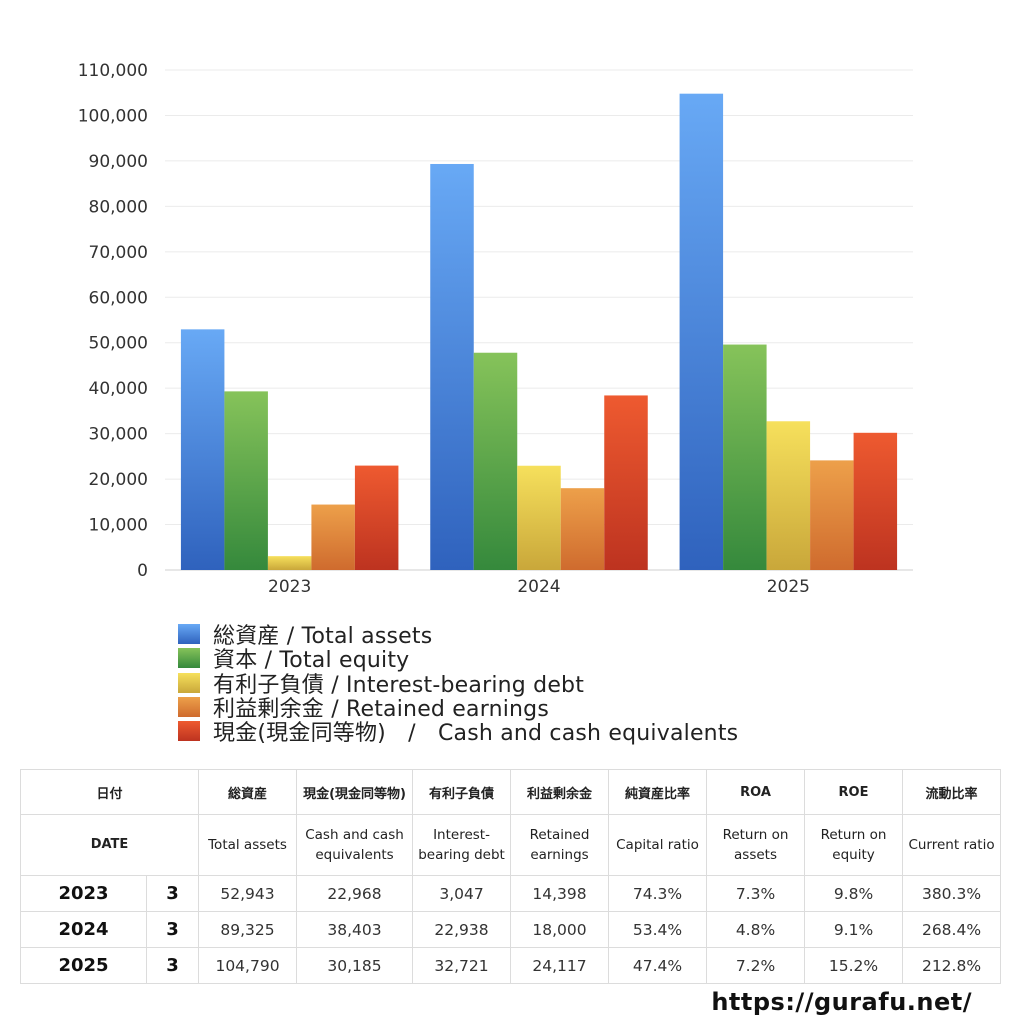  I want to click on x-axis-tick-labels: 2023 2024 2025, so click(539, 587).